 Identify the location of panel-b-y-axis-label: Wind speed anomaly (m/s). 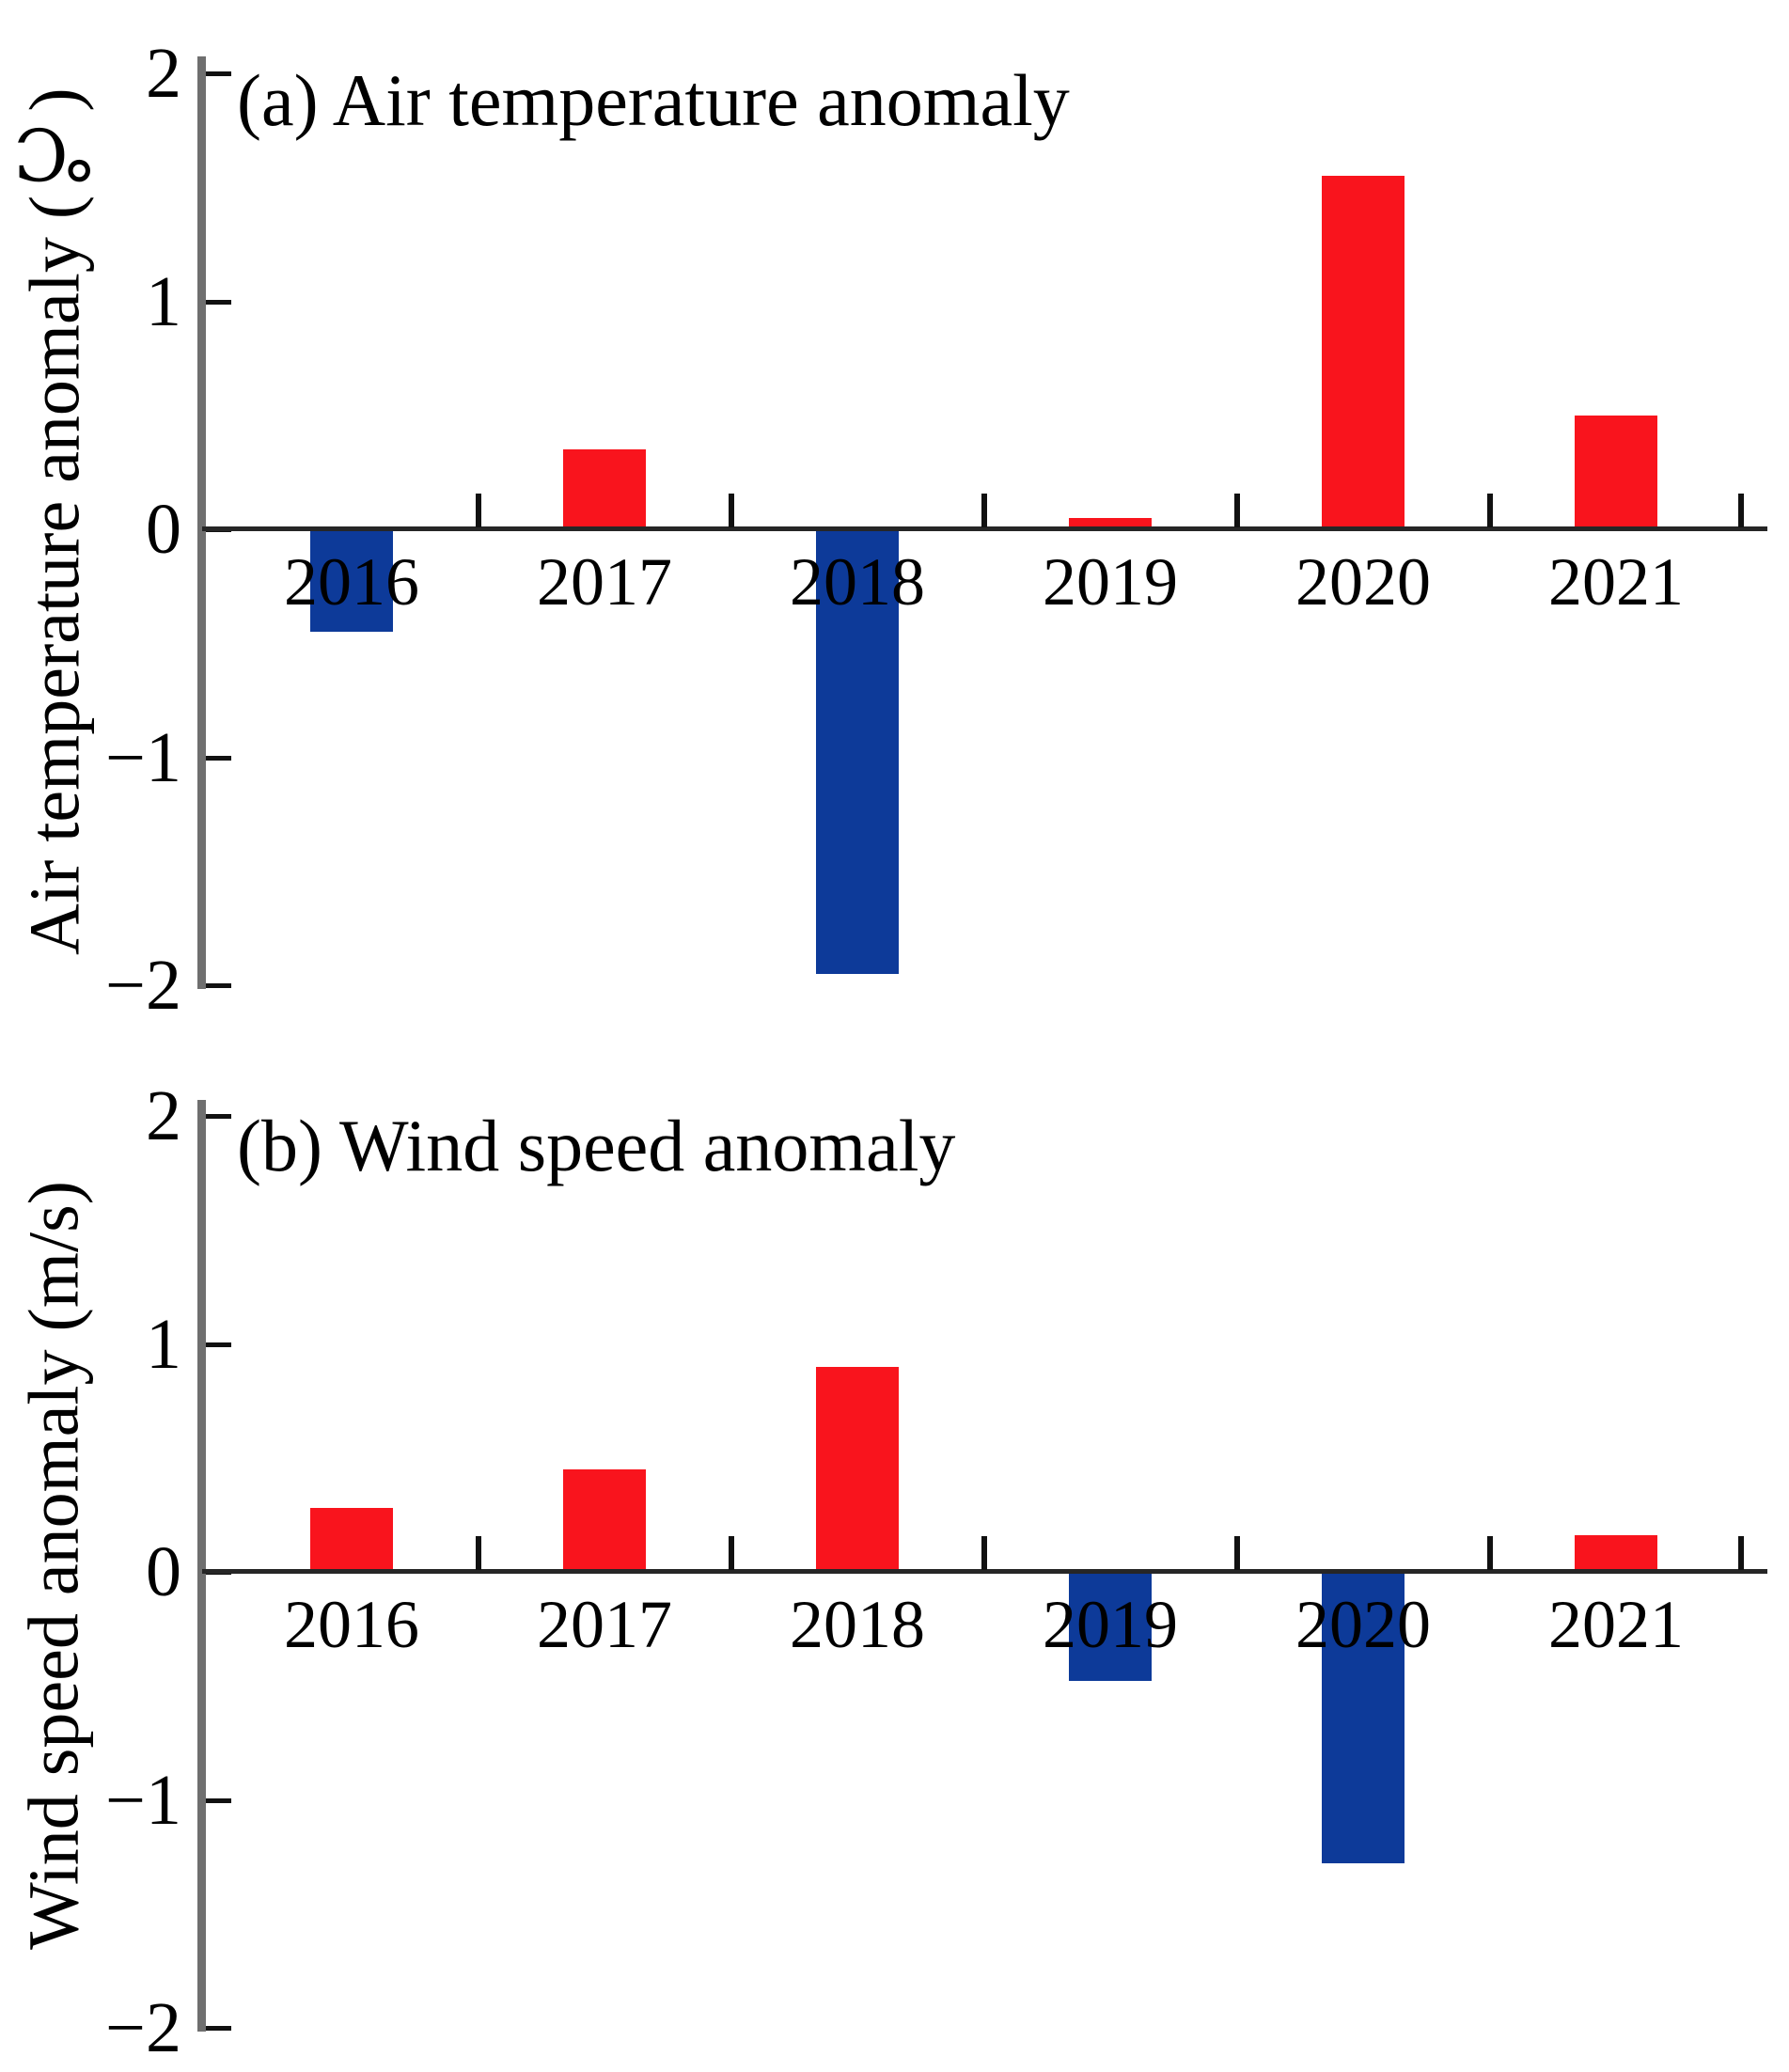
(54, 1565).